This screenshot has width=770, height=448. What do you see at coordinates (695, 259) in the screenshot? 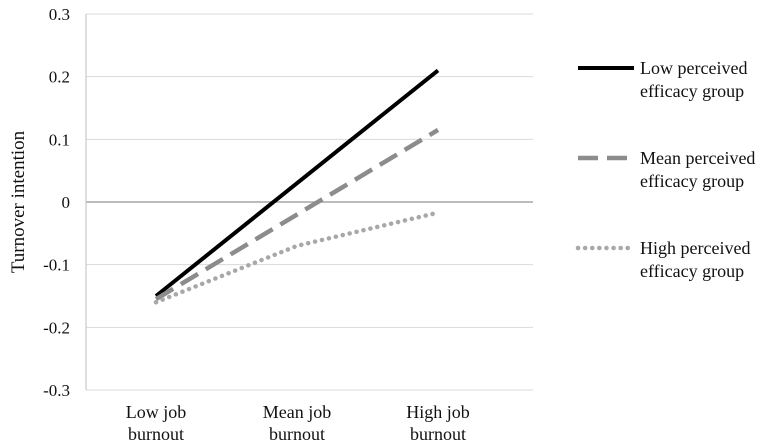
I see `legend-label: High perceived efficacy group` at bounding box center [695, 259].